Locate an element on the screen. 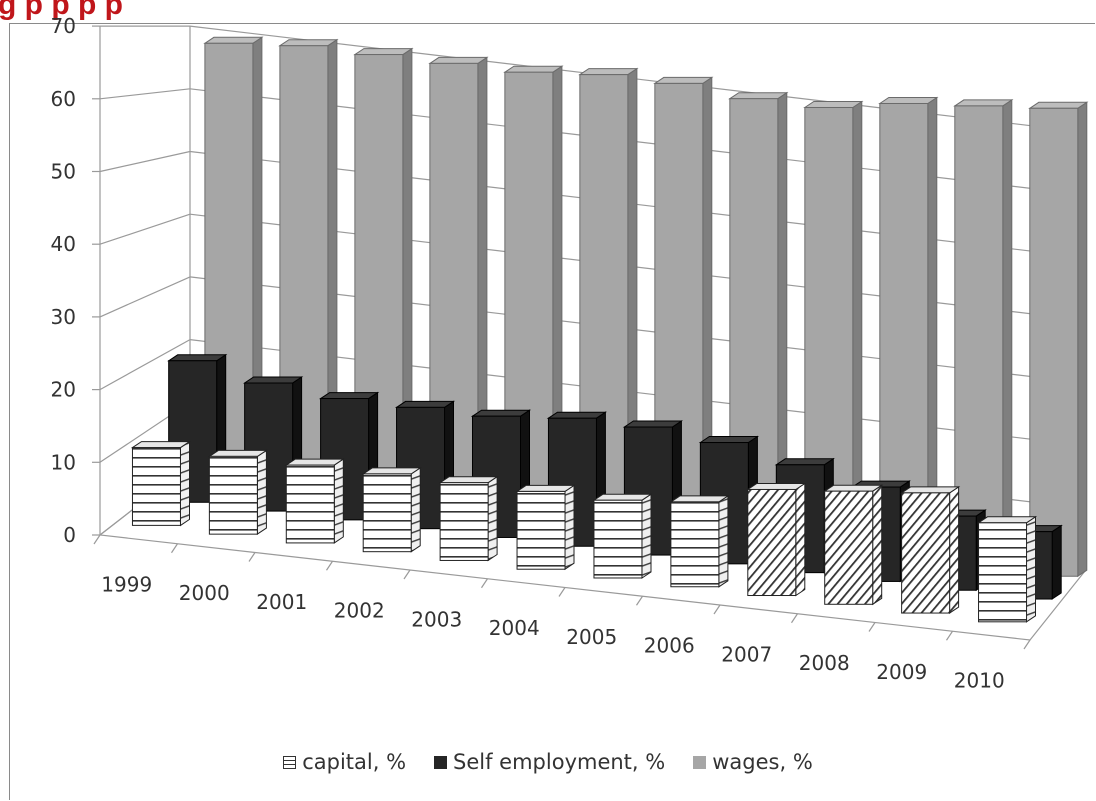 The width and height of the screenshot is (1096, 801). bar-capital-2007 is located at coordinates (776, 539).